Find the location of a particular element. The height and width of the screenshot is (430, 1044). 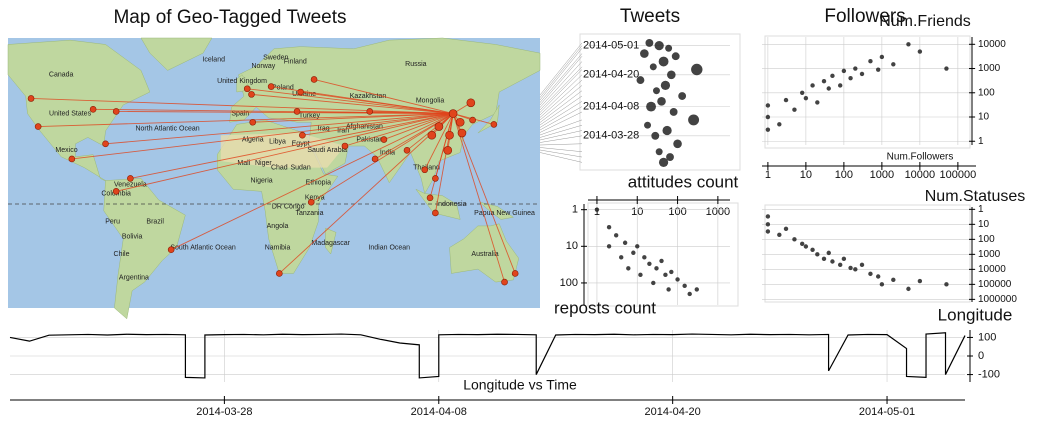

map-label: Chad is located at coordinates (279, 167).